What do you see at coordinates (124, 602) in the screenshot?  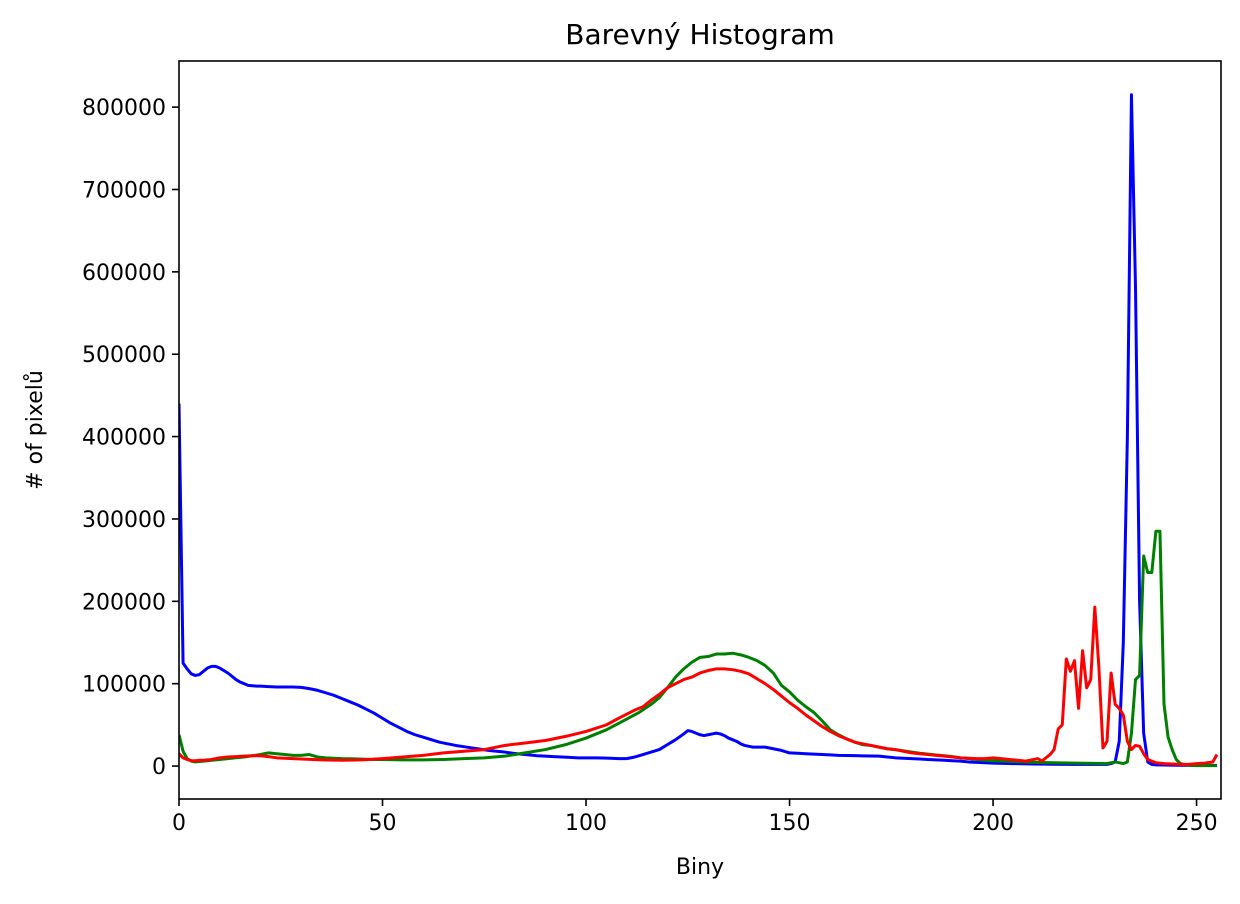 I see `y-tick-label: 200000` at bounding box center [124, 602].